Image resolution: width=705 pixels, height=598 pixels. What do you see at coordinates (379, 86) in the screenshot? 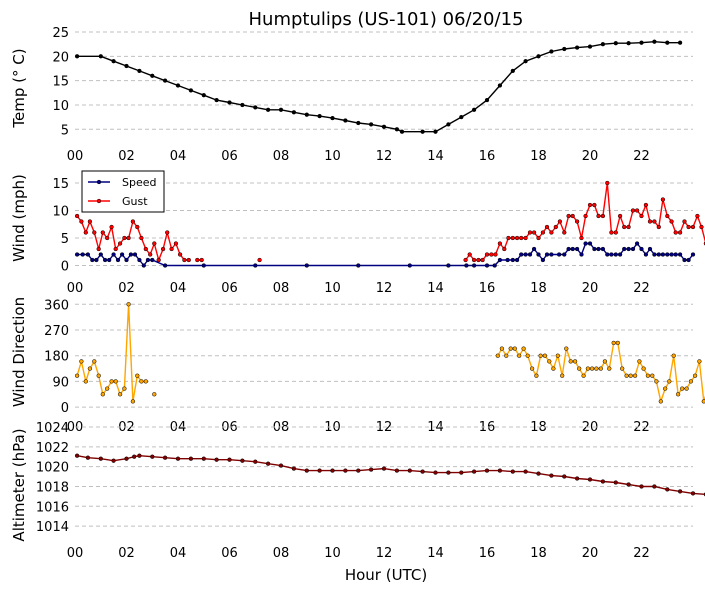
I see `temperature-series-line` at bounding box center [379, 86].